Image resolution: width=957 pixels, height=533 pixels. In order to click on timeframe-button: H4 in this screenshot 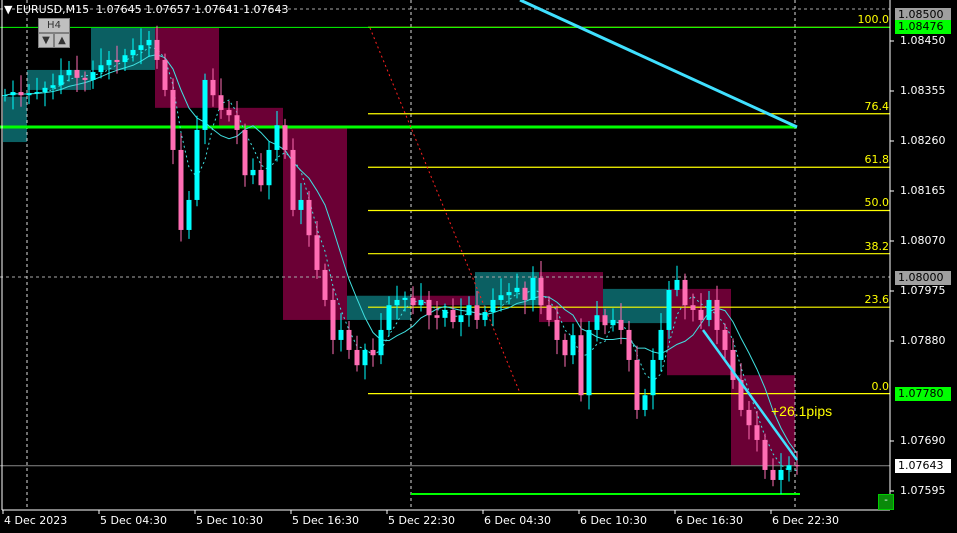, I will do `click(54, 25)`.